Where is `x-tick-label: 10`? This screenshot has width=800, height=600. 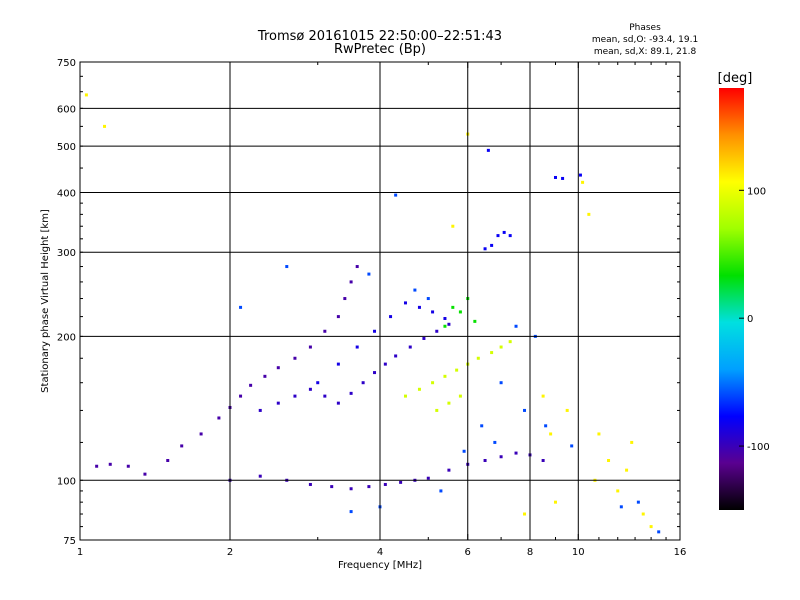
x-tick-label: 10 is located at coordinates (578, 552).